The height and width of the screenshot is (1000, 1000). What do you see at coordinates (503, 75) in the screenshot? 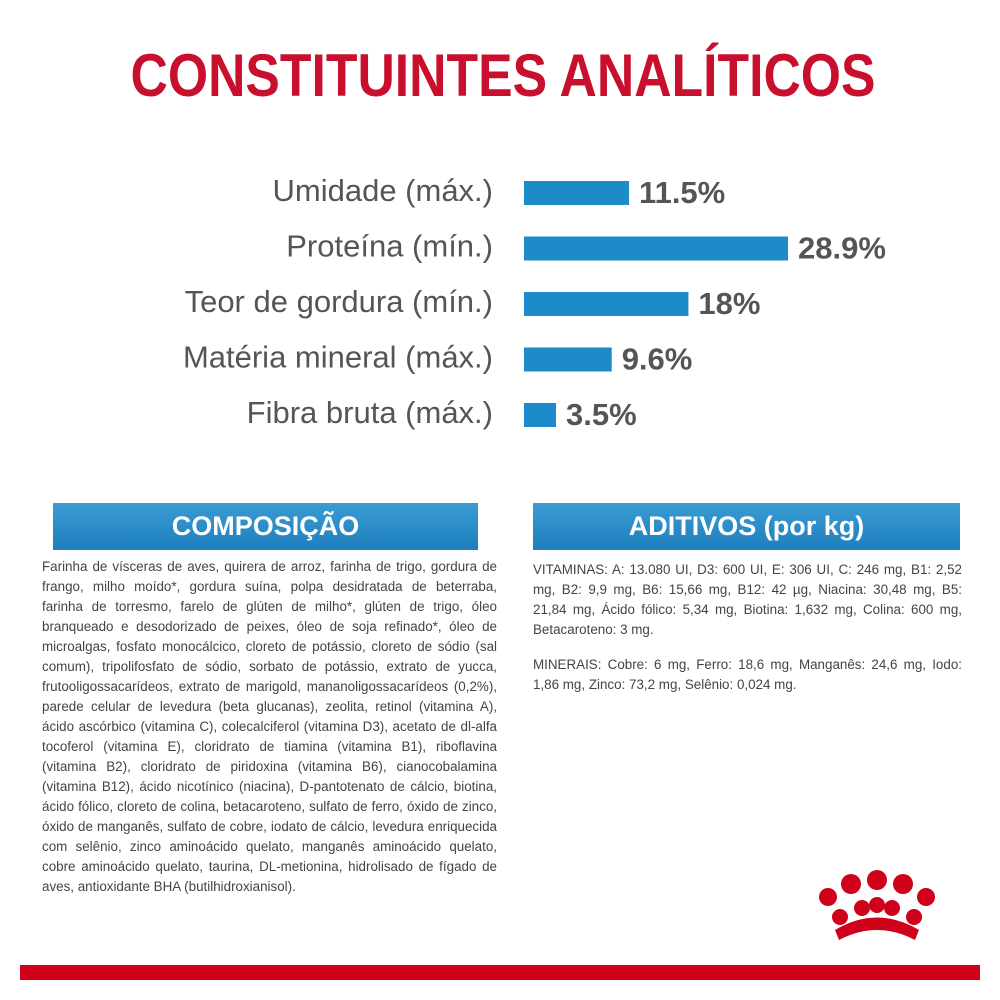
I see `title: CONSTITUINTES ANALÍTICOS` at bounding box center [503, 75].